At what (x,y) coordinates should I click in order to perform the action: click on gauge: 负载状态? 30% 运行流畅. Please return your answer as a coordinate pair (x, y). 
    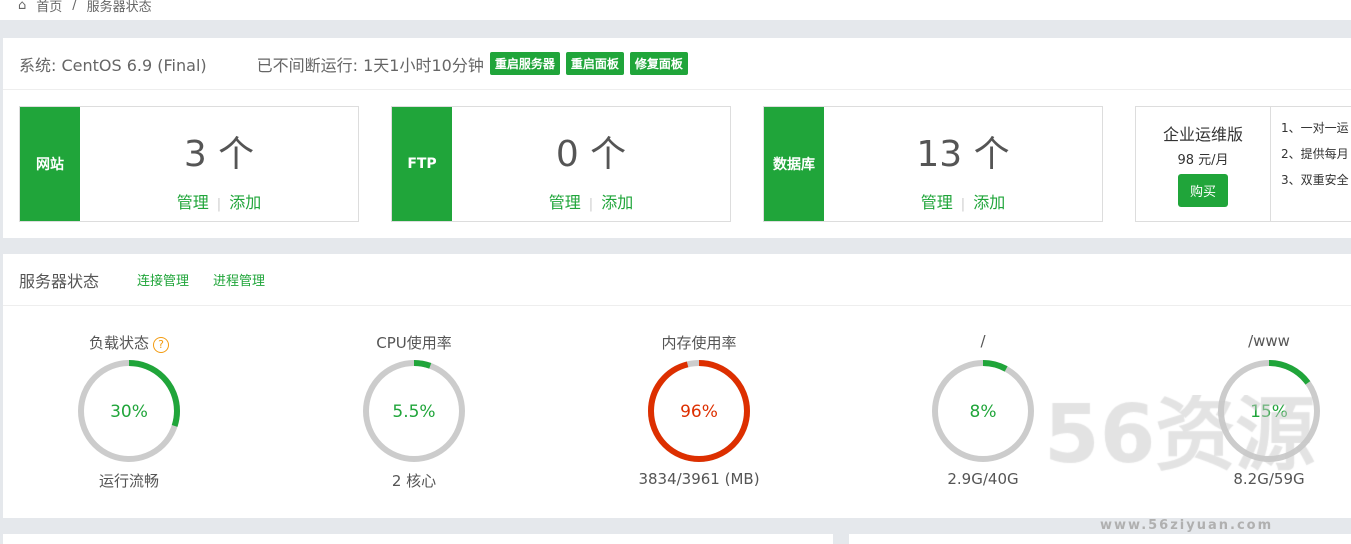
    Looking at the image, I should click on (129, 411).